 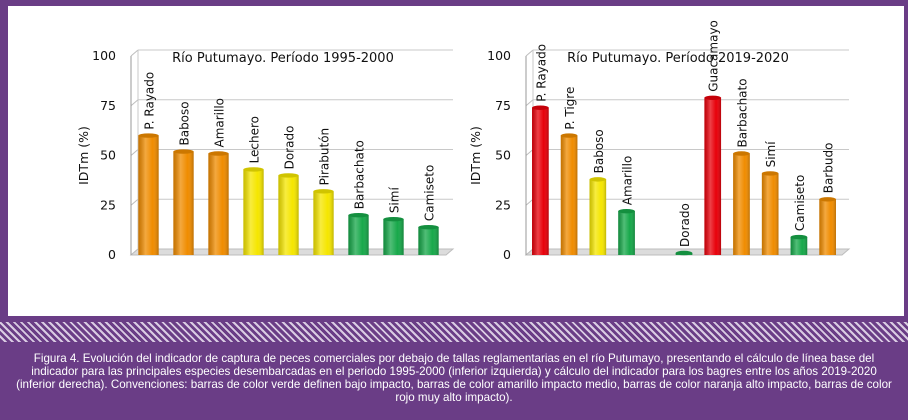 I want to click on category-label: P. Tigre, so click(x=570, y=108).